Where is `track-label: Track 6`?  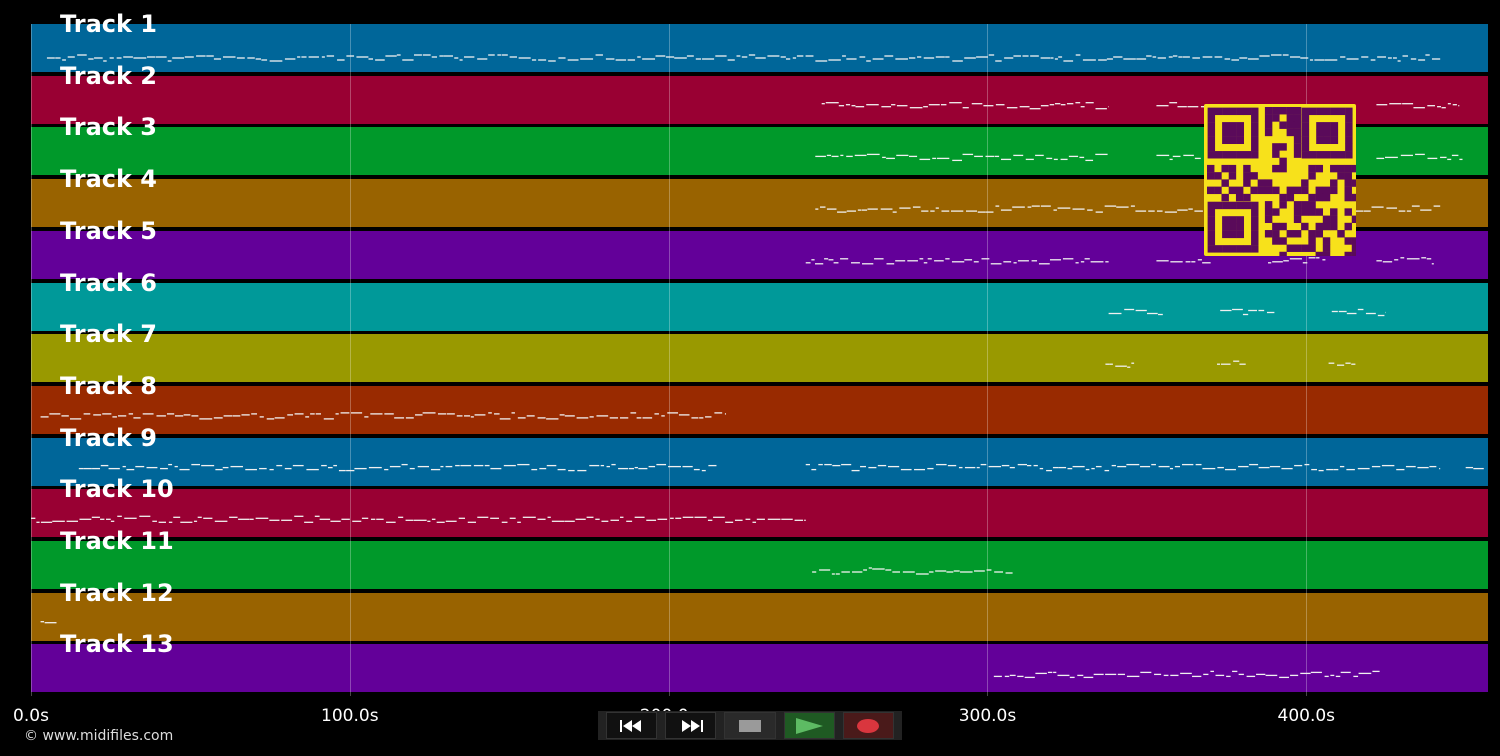
track-label: Track 6 is located at coordinates (109, 282).